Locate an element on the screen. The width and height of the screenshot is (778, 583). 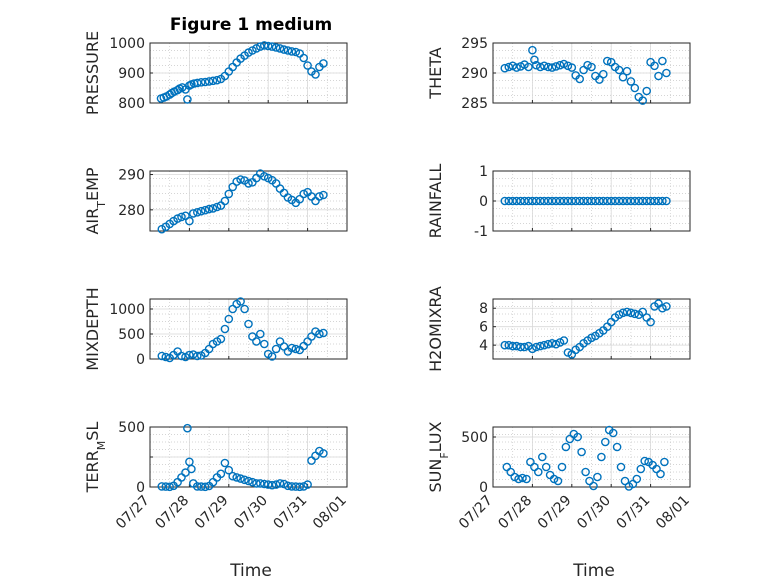
y-axis-label: PRESSURE is located at coordinates (92, 73).